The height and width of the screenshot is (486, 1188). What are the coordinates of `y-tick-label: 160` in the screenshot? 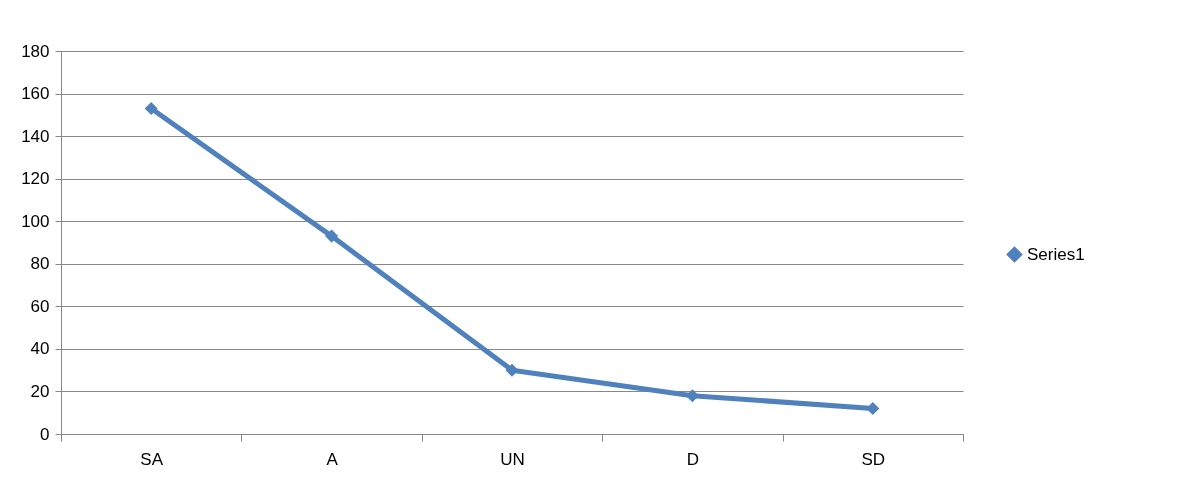 It's located at (35, 94).